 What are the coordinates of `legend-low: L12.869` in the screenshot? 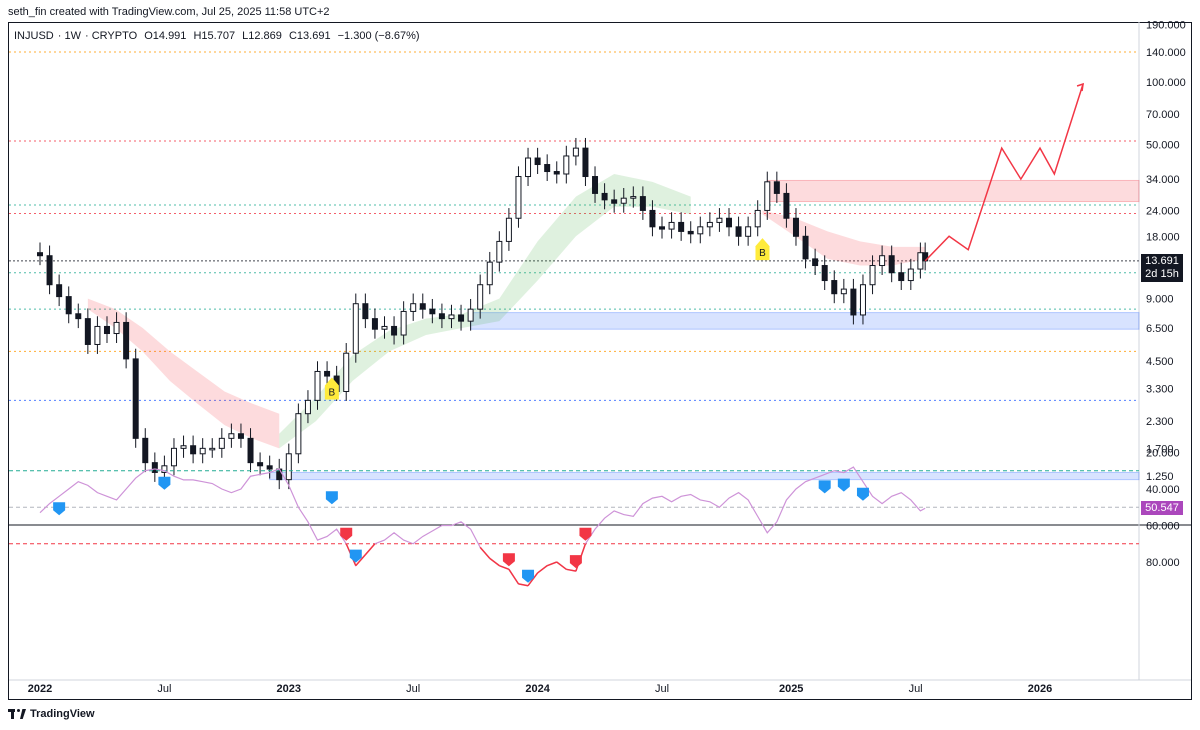 It's located at (262, 36).